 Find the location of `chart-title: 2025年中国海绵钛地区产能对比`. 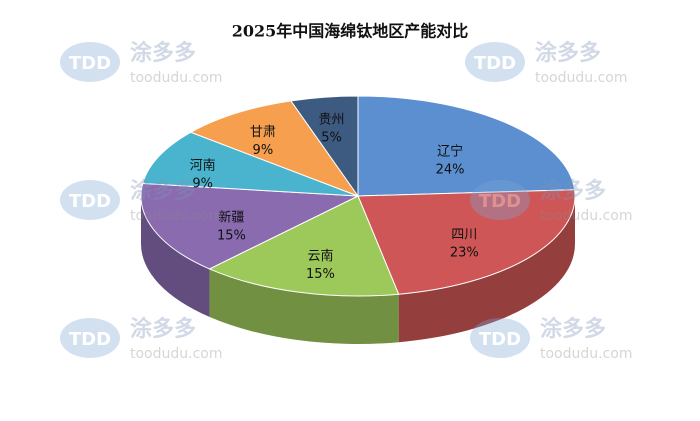

chart-title: 2025年中国海绵钛地区产能对比 is located at coordinates (350, 31).